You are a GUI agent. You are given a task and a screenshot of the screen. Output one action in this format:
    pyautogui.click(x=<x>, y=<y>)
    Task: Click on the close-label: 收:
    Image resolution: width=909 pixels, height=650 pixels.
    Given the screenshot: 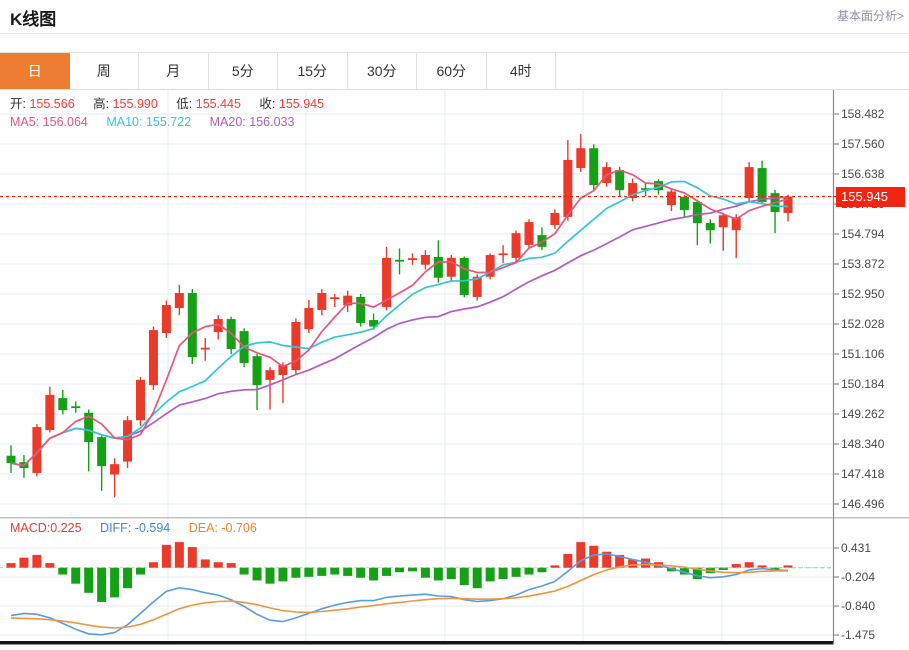 What is the action you would take?
    pyautogui.click(x=267, y=104)
    